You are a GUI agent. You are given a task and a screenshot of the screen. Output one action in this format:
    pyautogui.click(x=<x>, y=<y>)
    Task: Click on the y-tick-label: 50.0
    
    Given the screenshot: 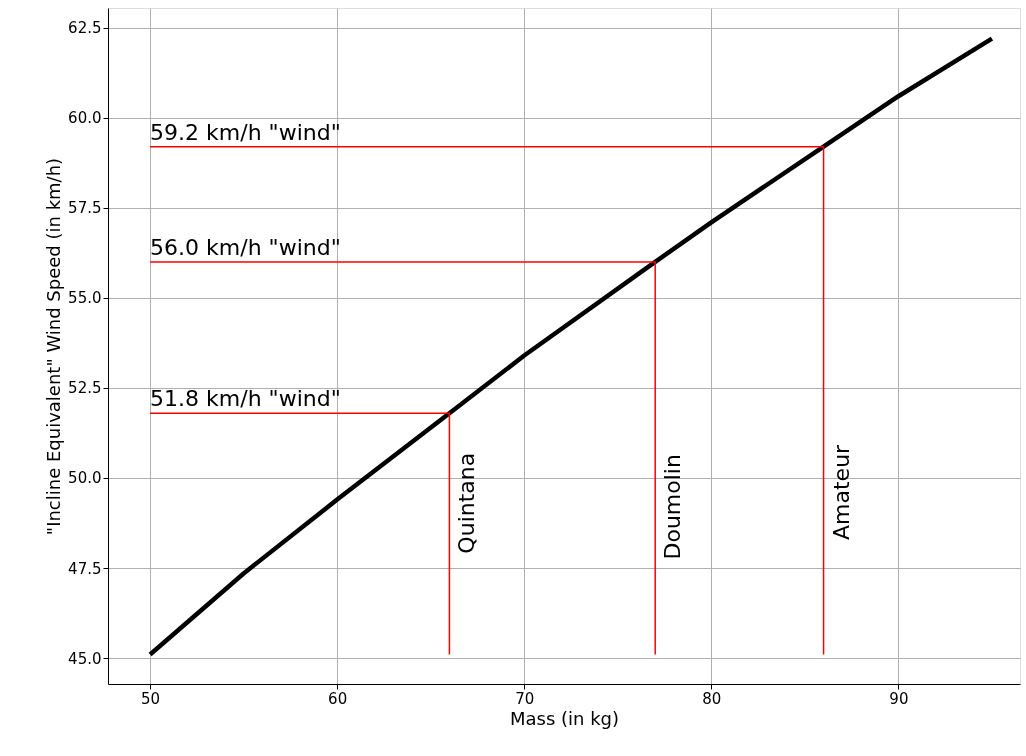 What is the action you would take?
    pyautogui.click(x=85, y=478)
    